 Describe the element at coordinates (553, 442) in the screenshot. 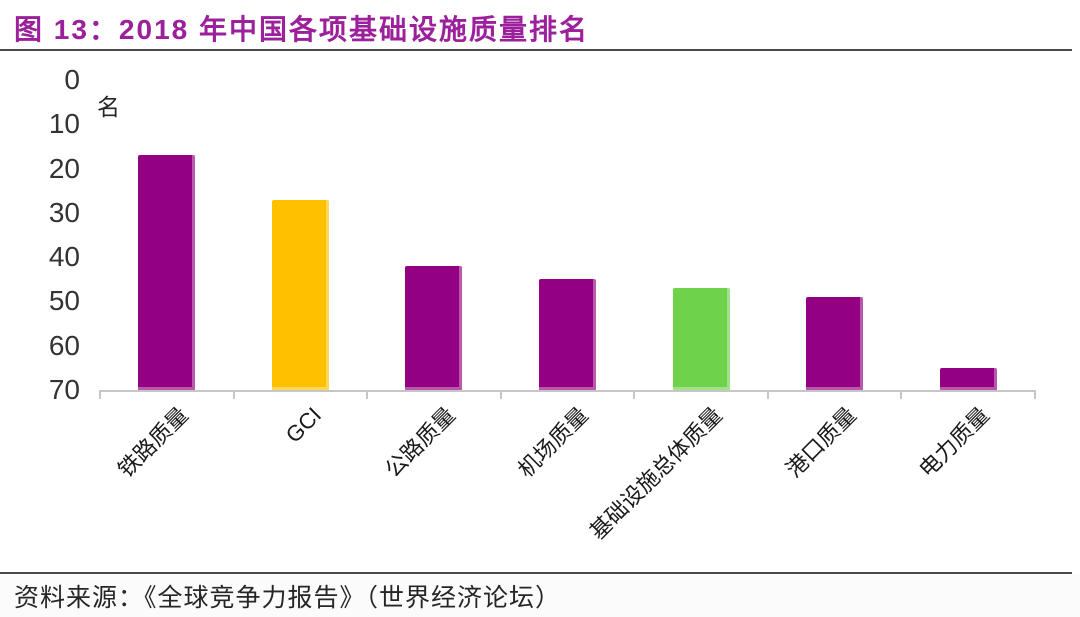

I see `x-category-label: 机场质量` at that location.